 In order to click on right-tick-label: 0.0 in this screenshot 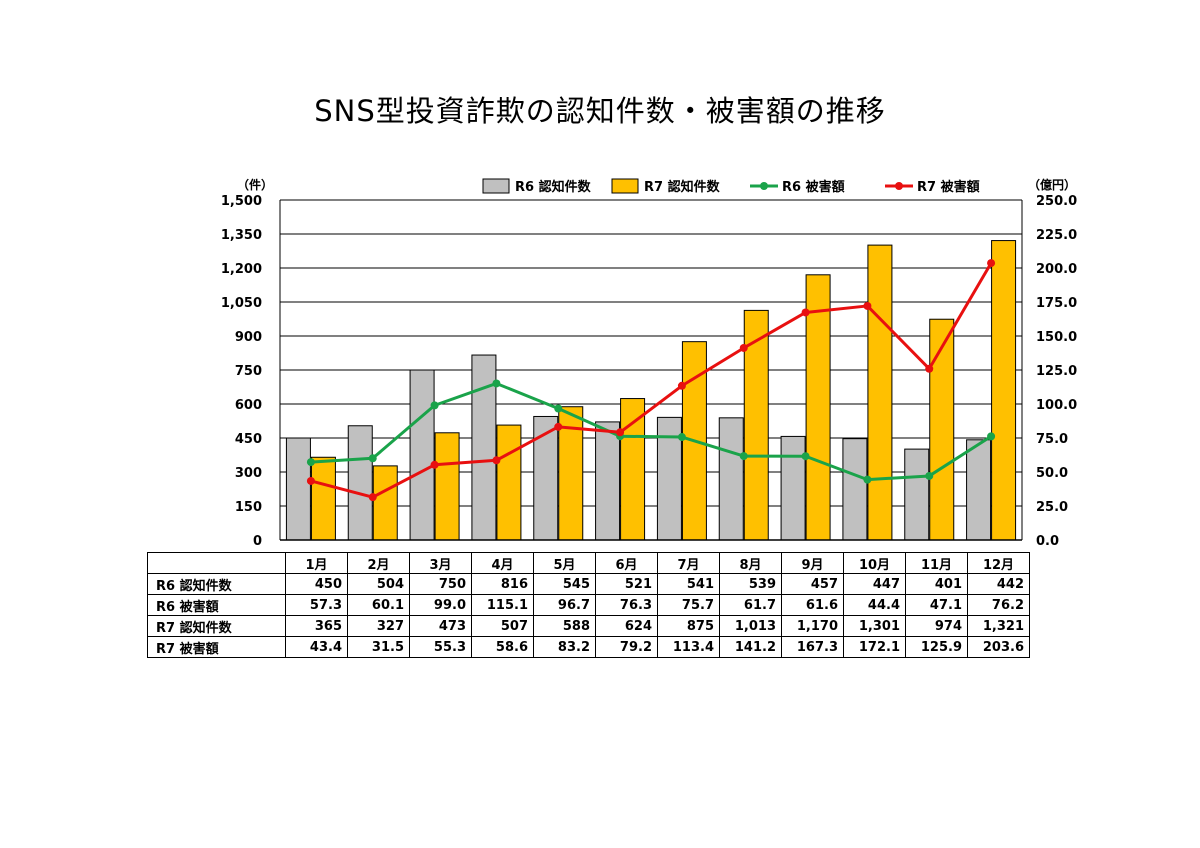, I will do `click(1047, 541)`.